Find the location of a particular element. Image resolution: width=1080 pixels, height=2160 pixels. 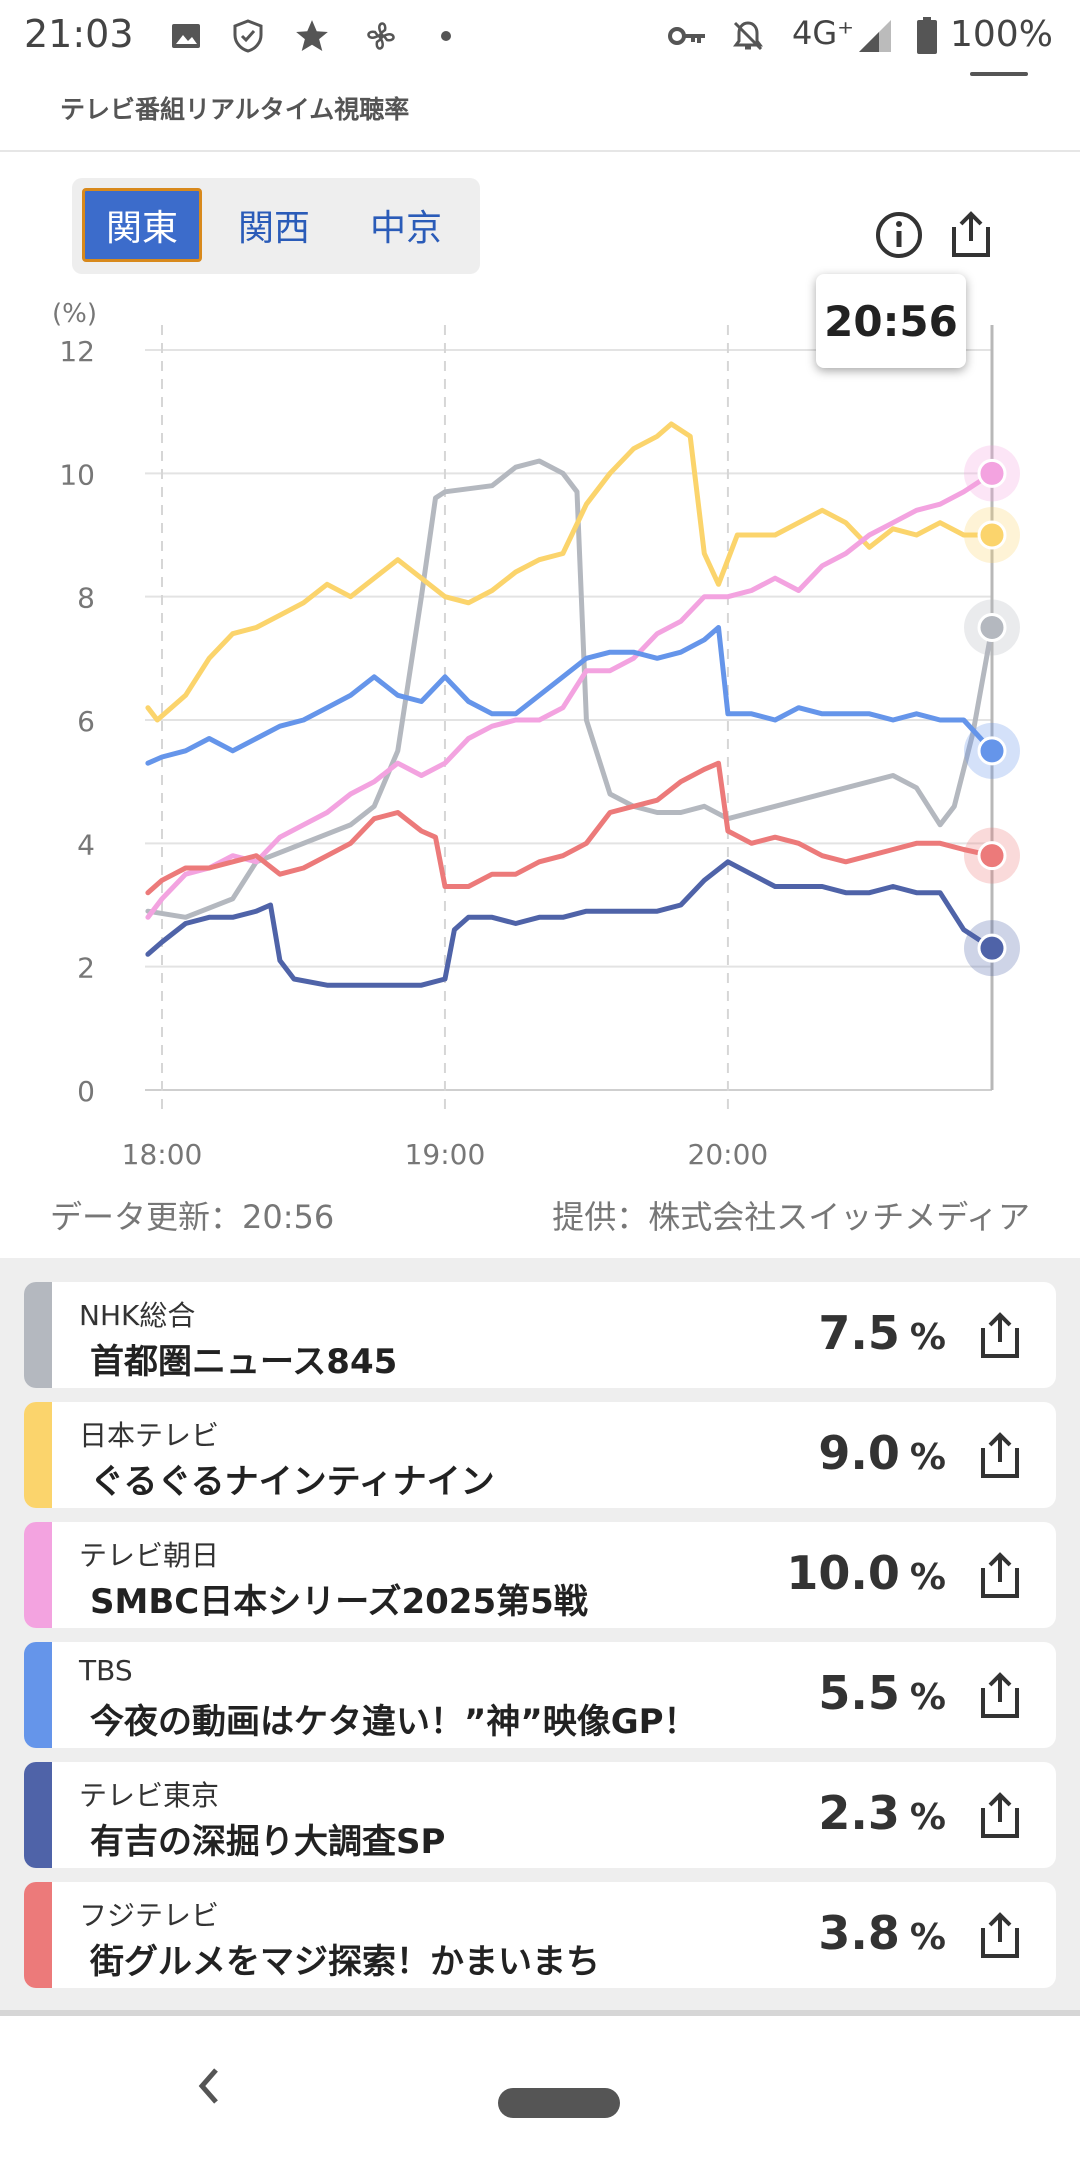

rating-number: 2.3 is located at coordinates (859, 1813).